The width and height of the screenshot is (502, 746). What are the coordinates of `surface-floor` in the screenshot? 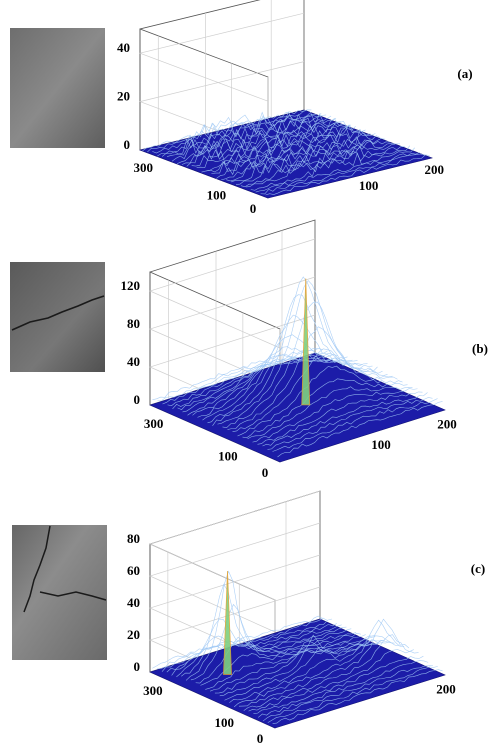 It's located at (286, 154).